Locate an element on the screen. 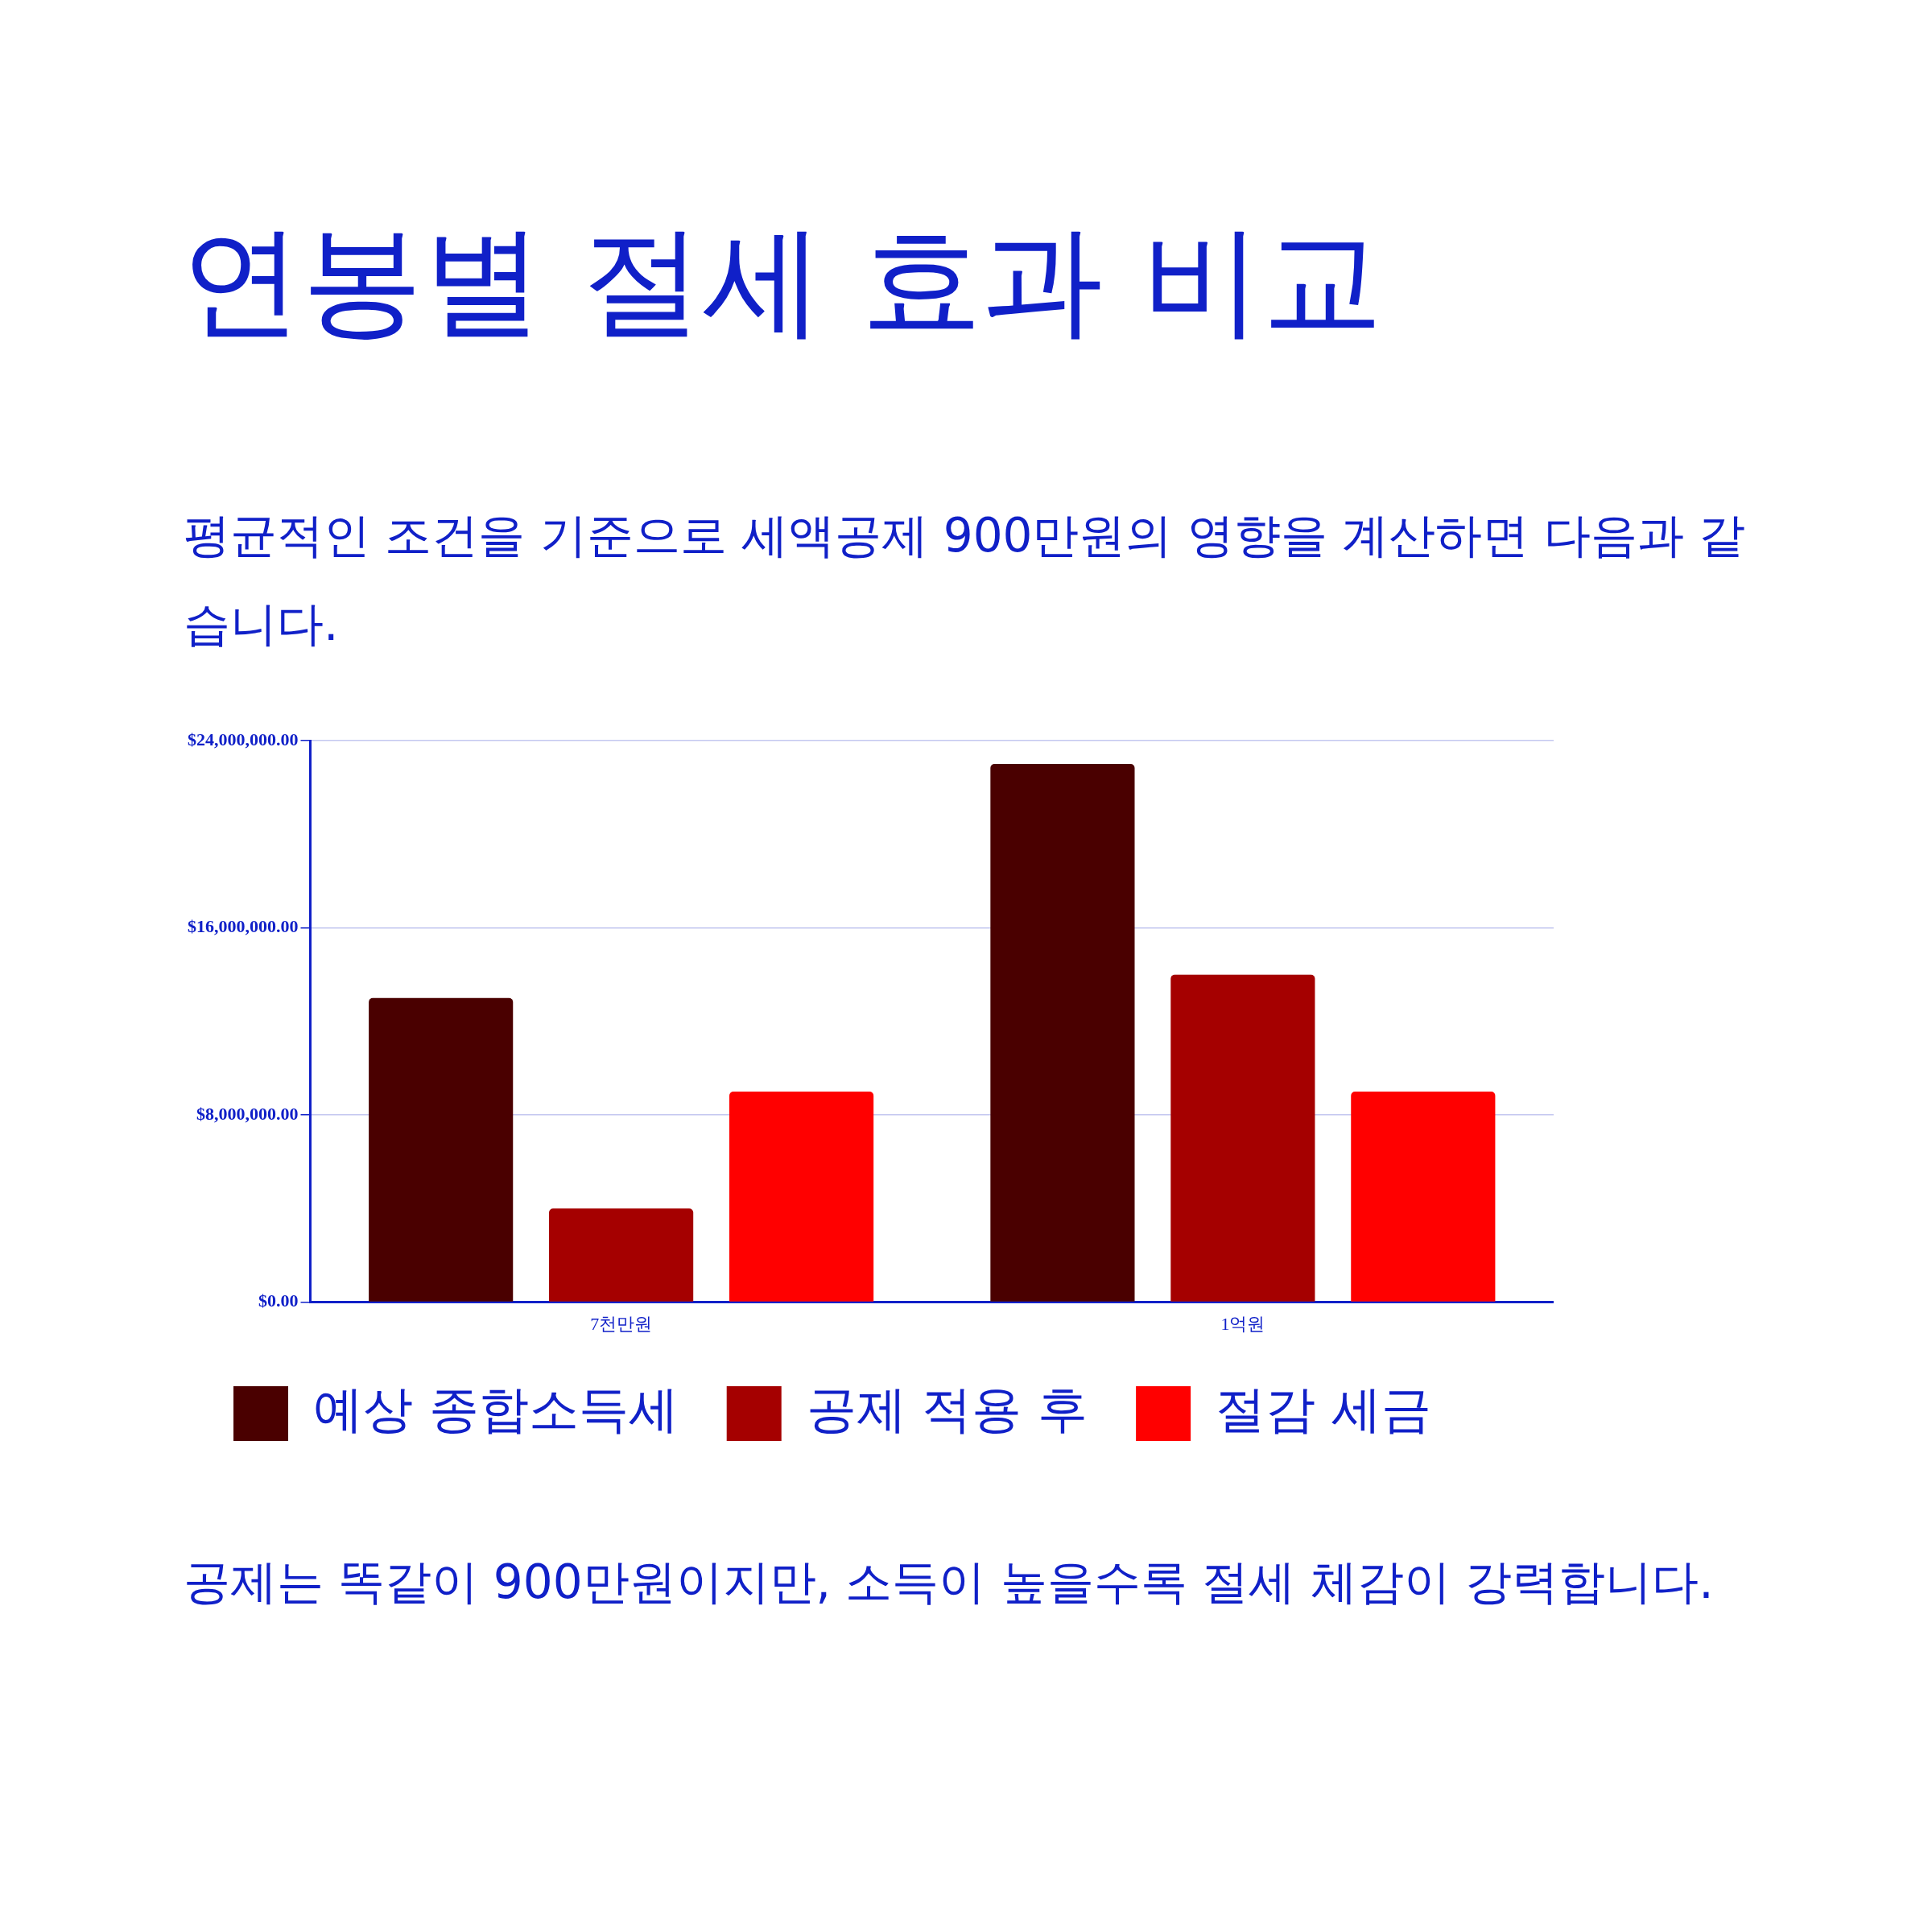  legend-label: 절감 세금 is located at coordinates (1323, 1409).